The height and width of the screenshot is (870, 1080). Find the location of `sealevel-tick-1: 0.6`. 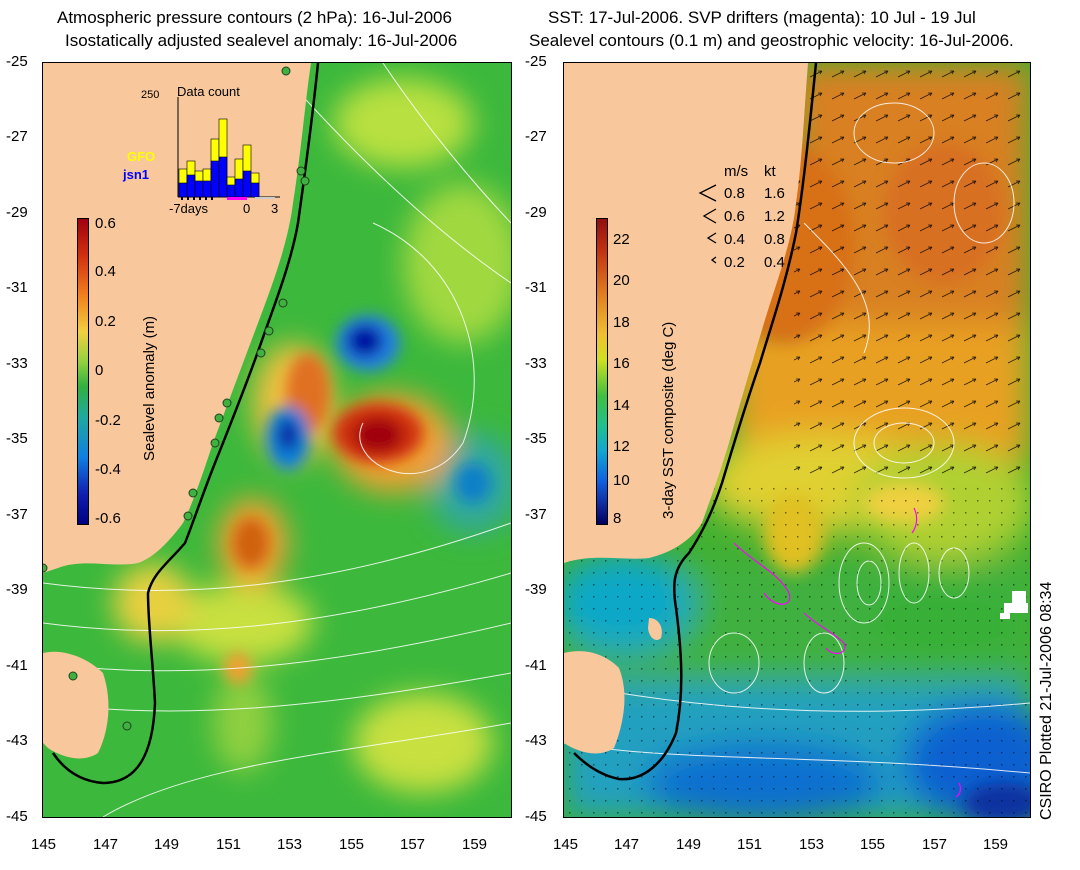

sealevel-tick-1: 0.6 is located at coordinates (105, 223).